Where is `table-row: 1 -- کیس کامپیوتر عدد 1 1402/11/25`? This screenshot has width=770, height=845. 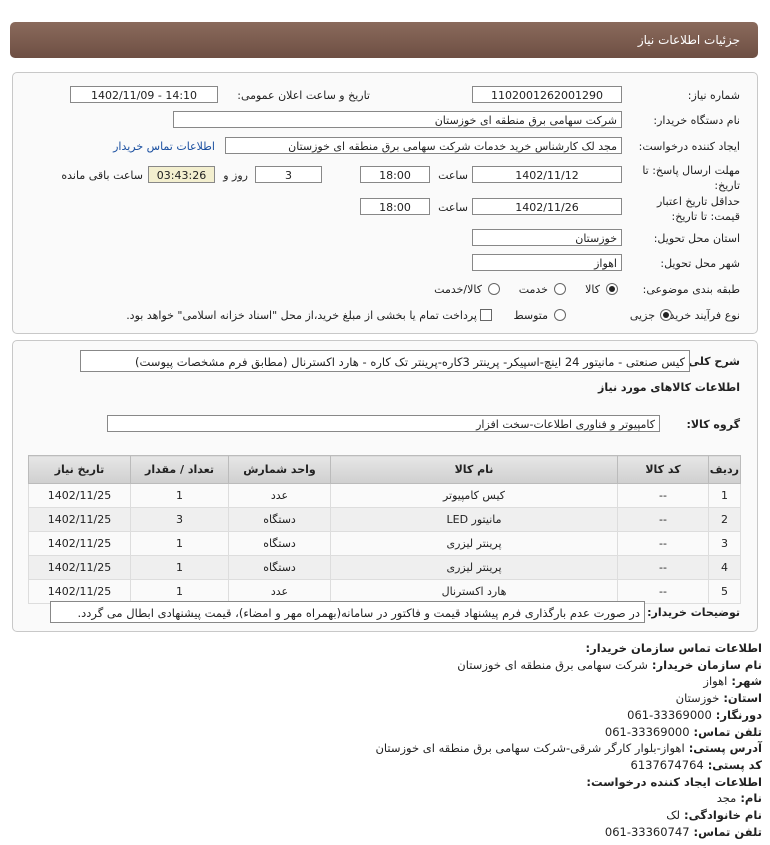 table-row: 1 -- کیس کامپیوتر عدد 1 1402/11/25 is located at coordinates (384, 495).